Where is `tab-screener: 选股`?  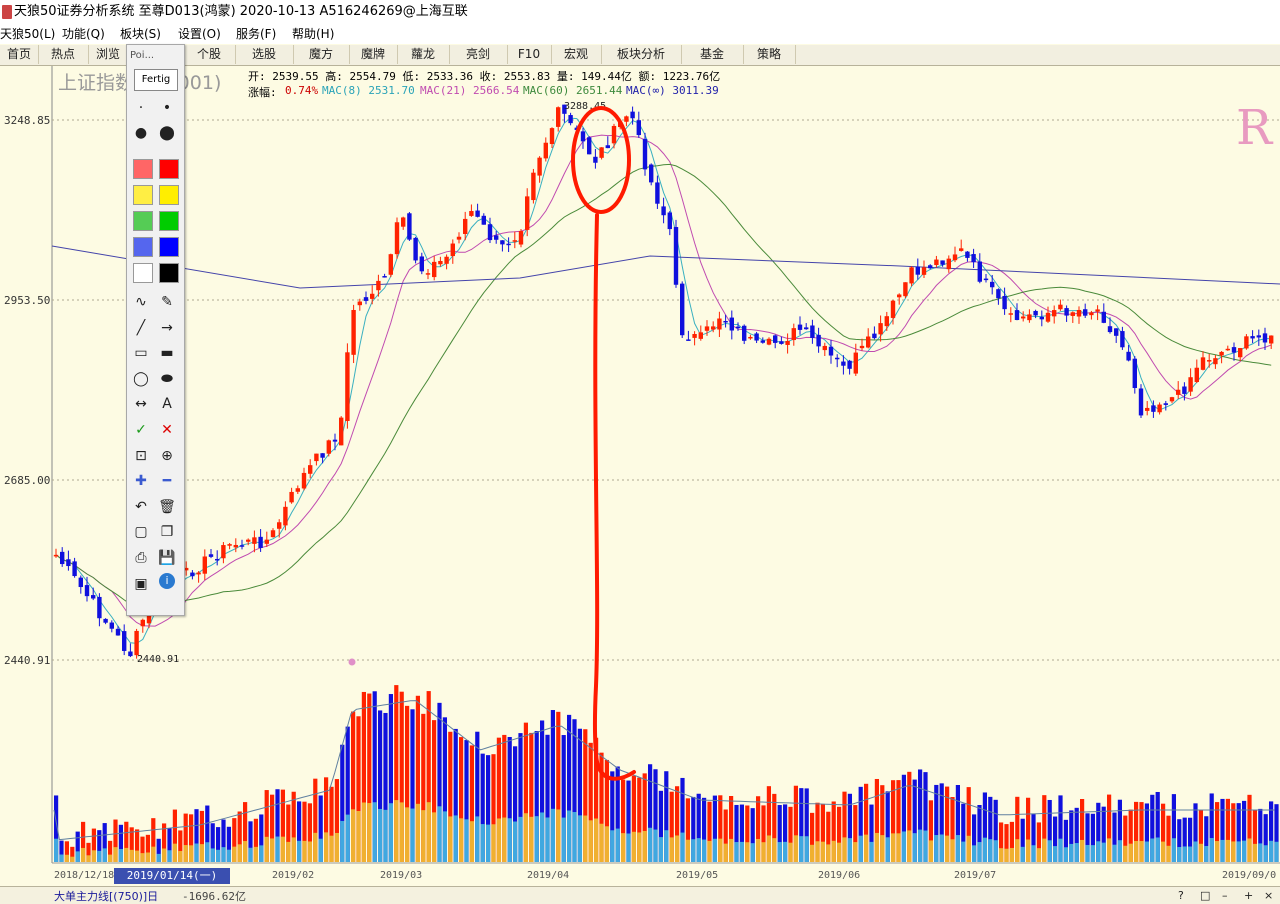 tab-screener: 选股 is located at coordinates (264, 54).